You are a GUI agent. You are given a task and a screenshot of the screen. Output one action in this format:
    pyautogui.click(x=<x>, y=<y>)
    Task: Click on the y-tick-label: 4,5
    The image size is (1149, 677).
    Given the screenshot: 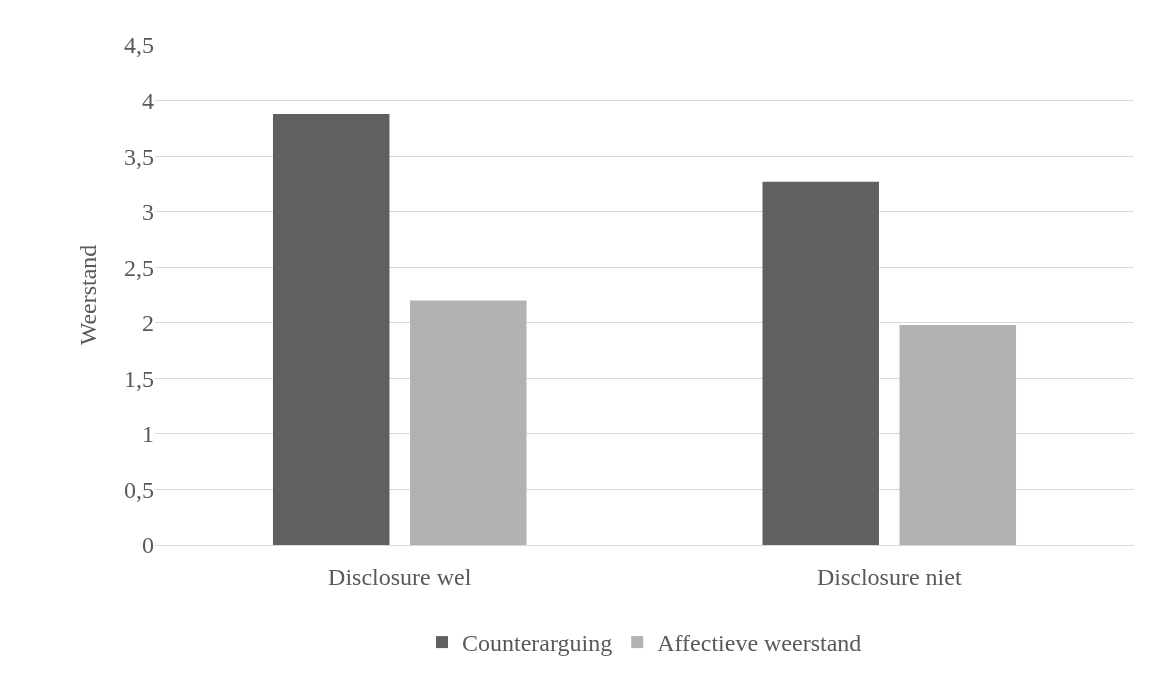 What is the action you would take?
    pyautogui.click(x=139, y=45)
    